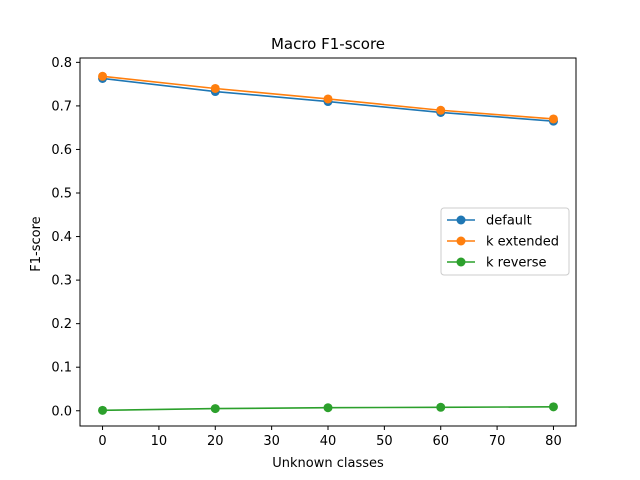 This screenshot has height=480, width=640. What do you see at coordinates (61, 237) in the screenshot?
I see `y-tick-label: 0.4` at bounding box center [61, 237].